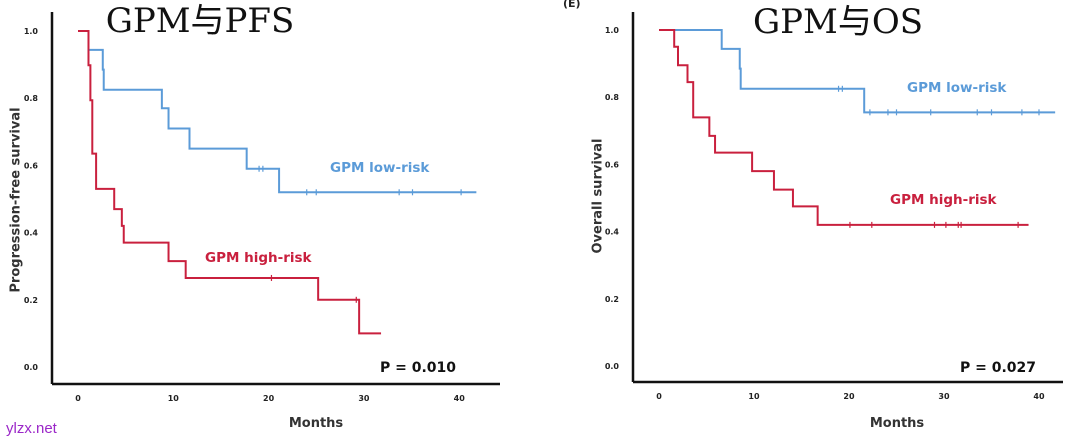 Image resolution: width=1080 pixels, height=444 pixels. What do you see at coordinates (598, 195) in the screenshot?
I see `y-axis-label: Overall survival` at bounding box center [598, 195].